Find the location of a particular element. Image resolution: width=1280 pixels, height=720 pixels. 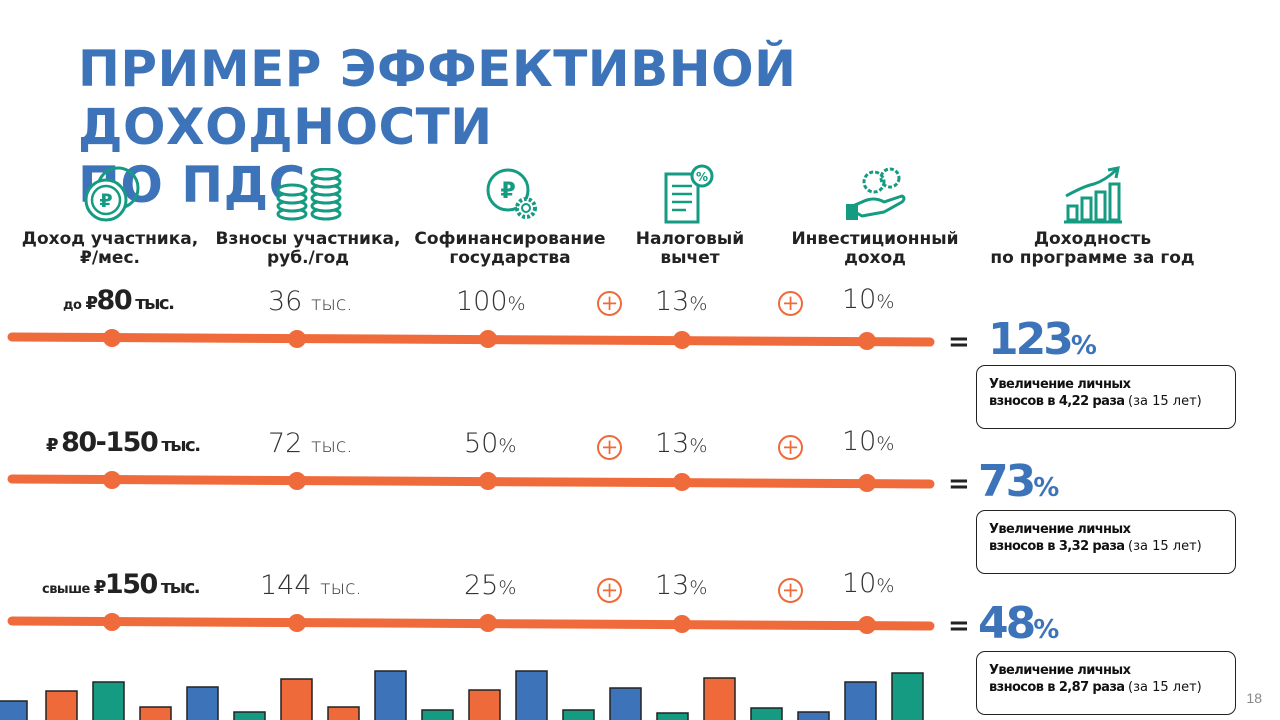

row1-result: 123% is located at coordinates (1042, 339).